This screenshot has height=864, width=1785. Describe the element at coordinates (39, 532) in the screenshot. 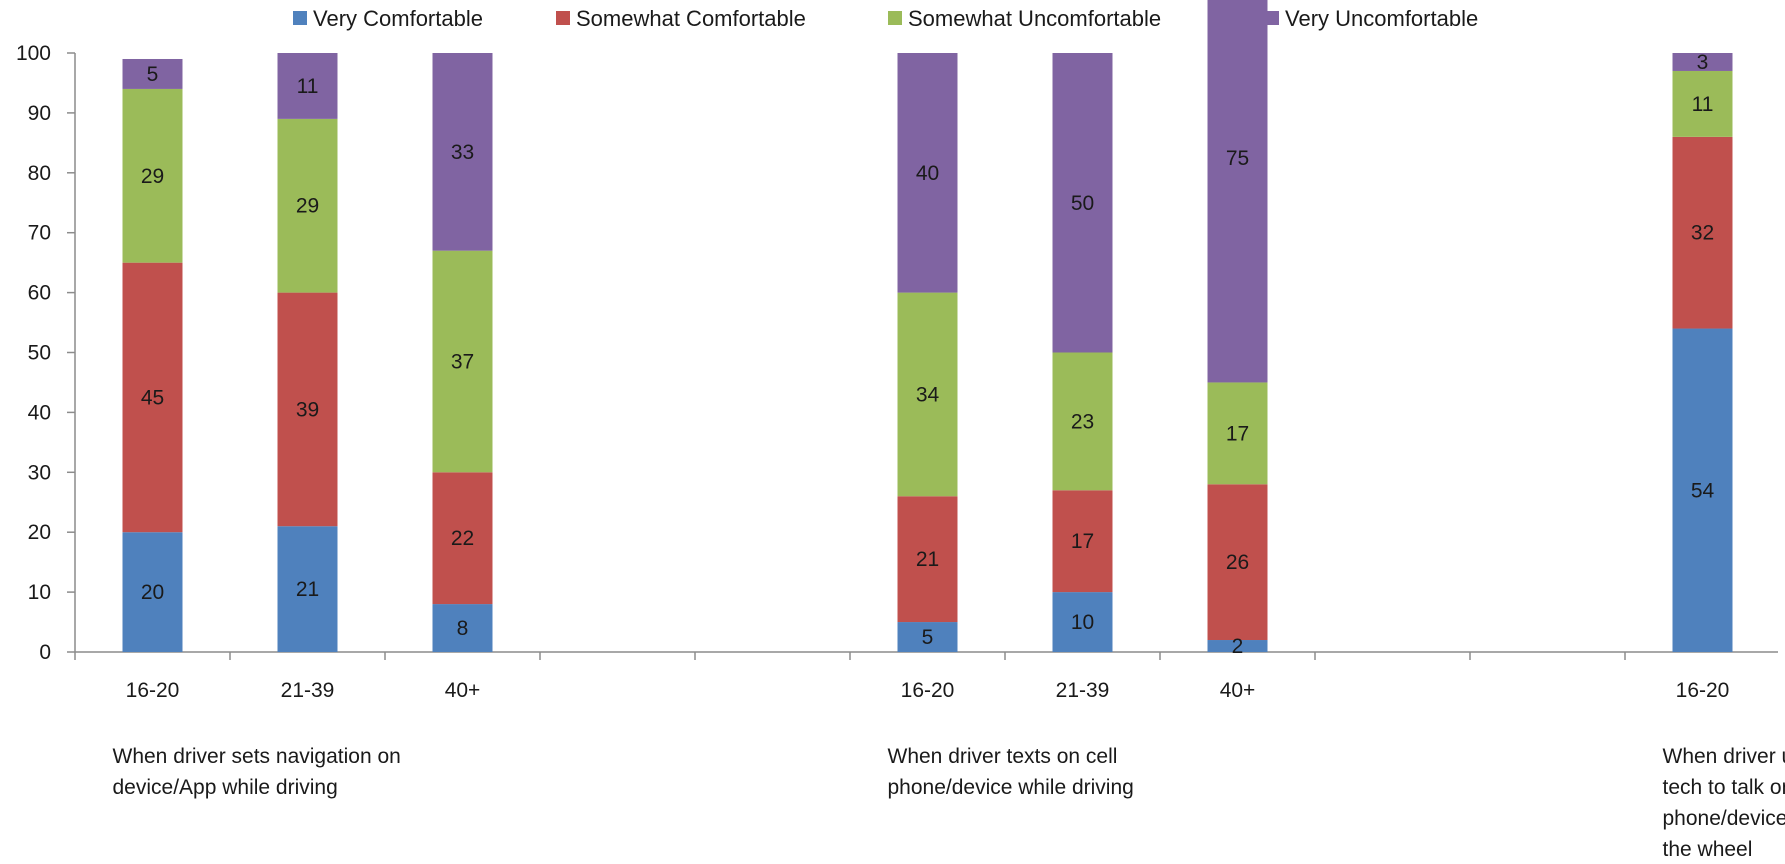

I see `y-tick-label: 20` at that location.